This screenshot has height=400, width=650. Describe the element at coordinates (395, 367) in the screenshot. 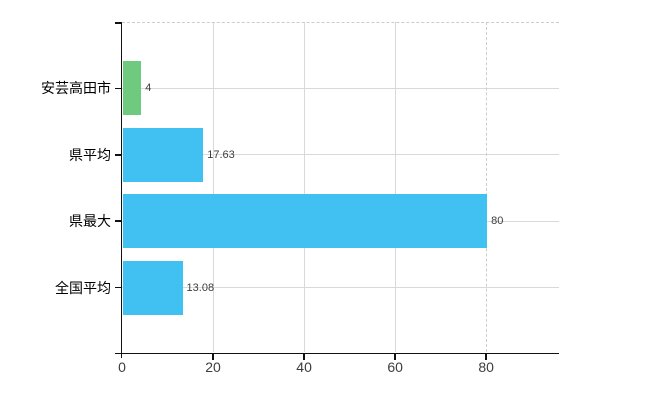

I see `x-tick-label: 60` at that location.